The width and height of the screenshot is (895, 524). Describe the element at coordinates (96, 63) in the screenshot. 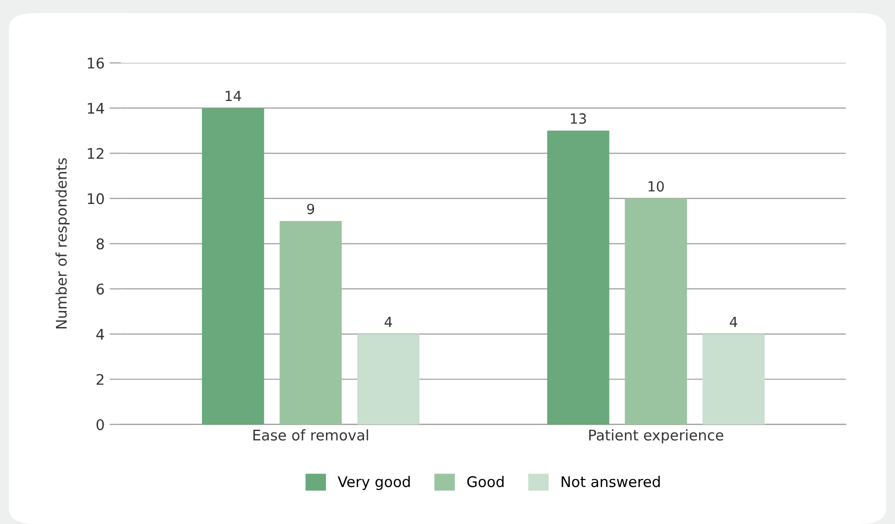

I see `y-tick-label: 16` at that location.